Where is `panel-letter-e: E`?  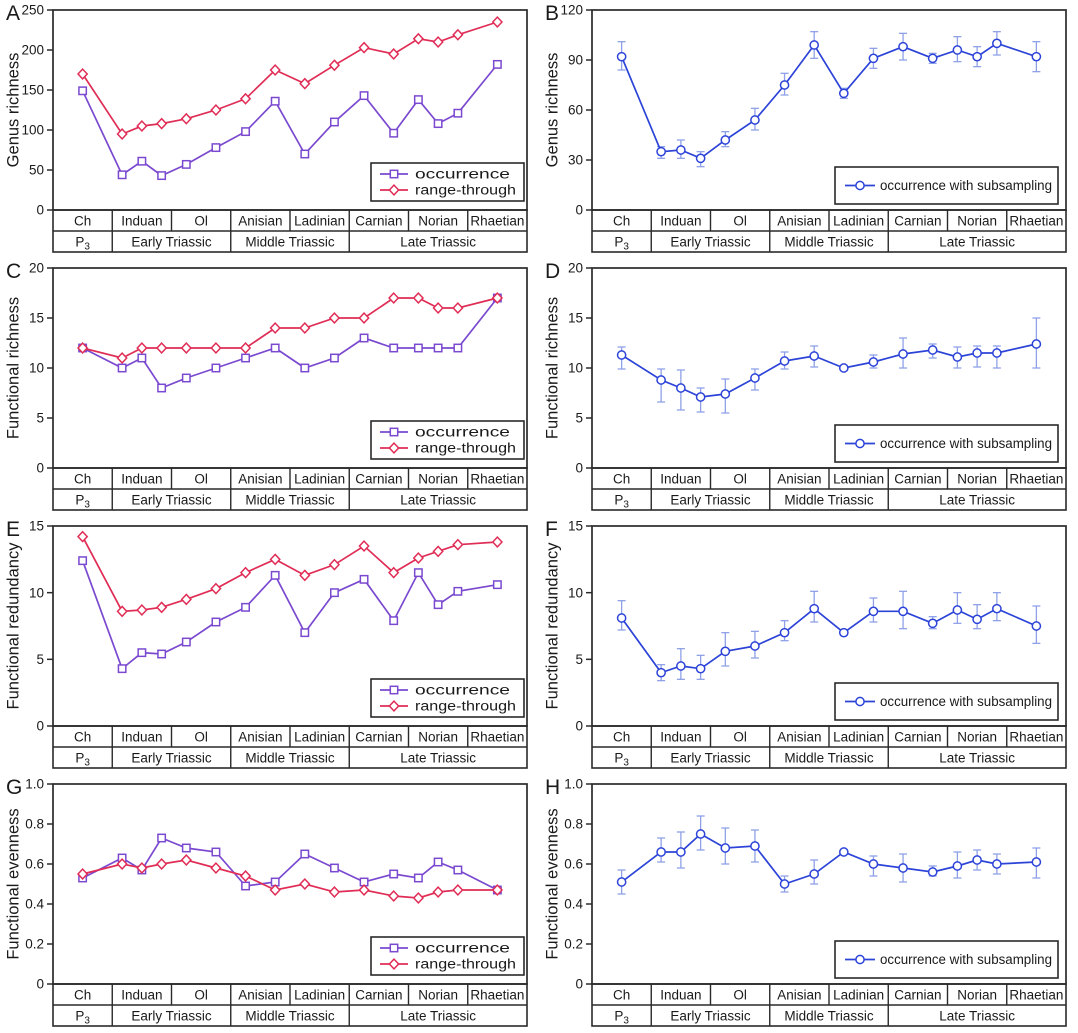 panel-letter-e: E is located at coordinates (13, 529).